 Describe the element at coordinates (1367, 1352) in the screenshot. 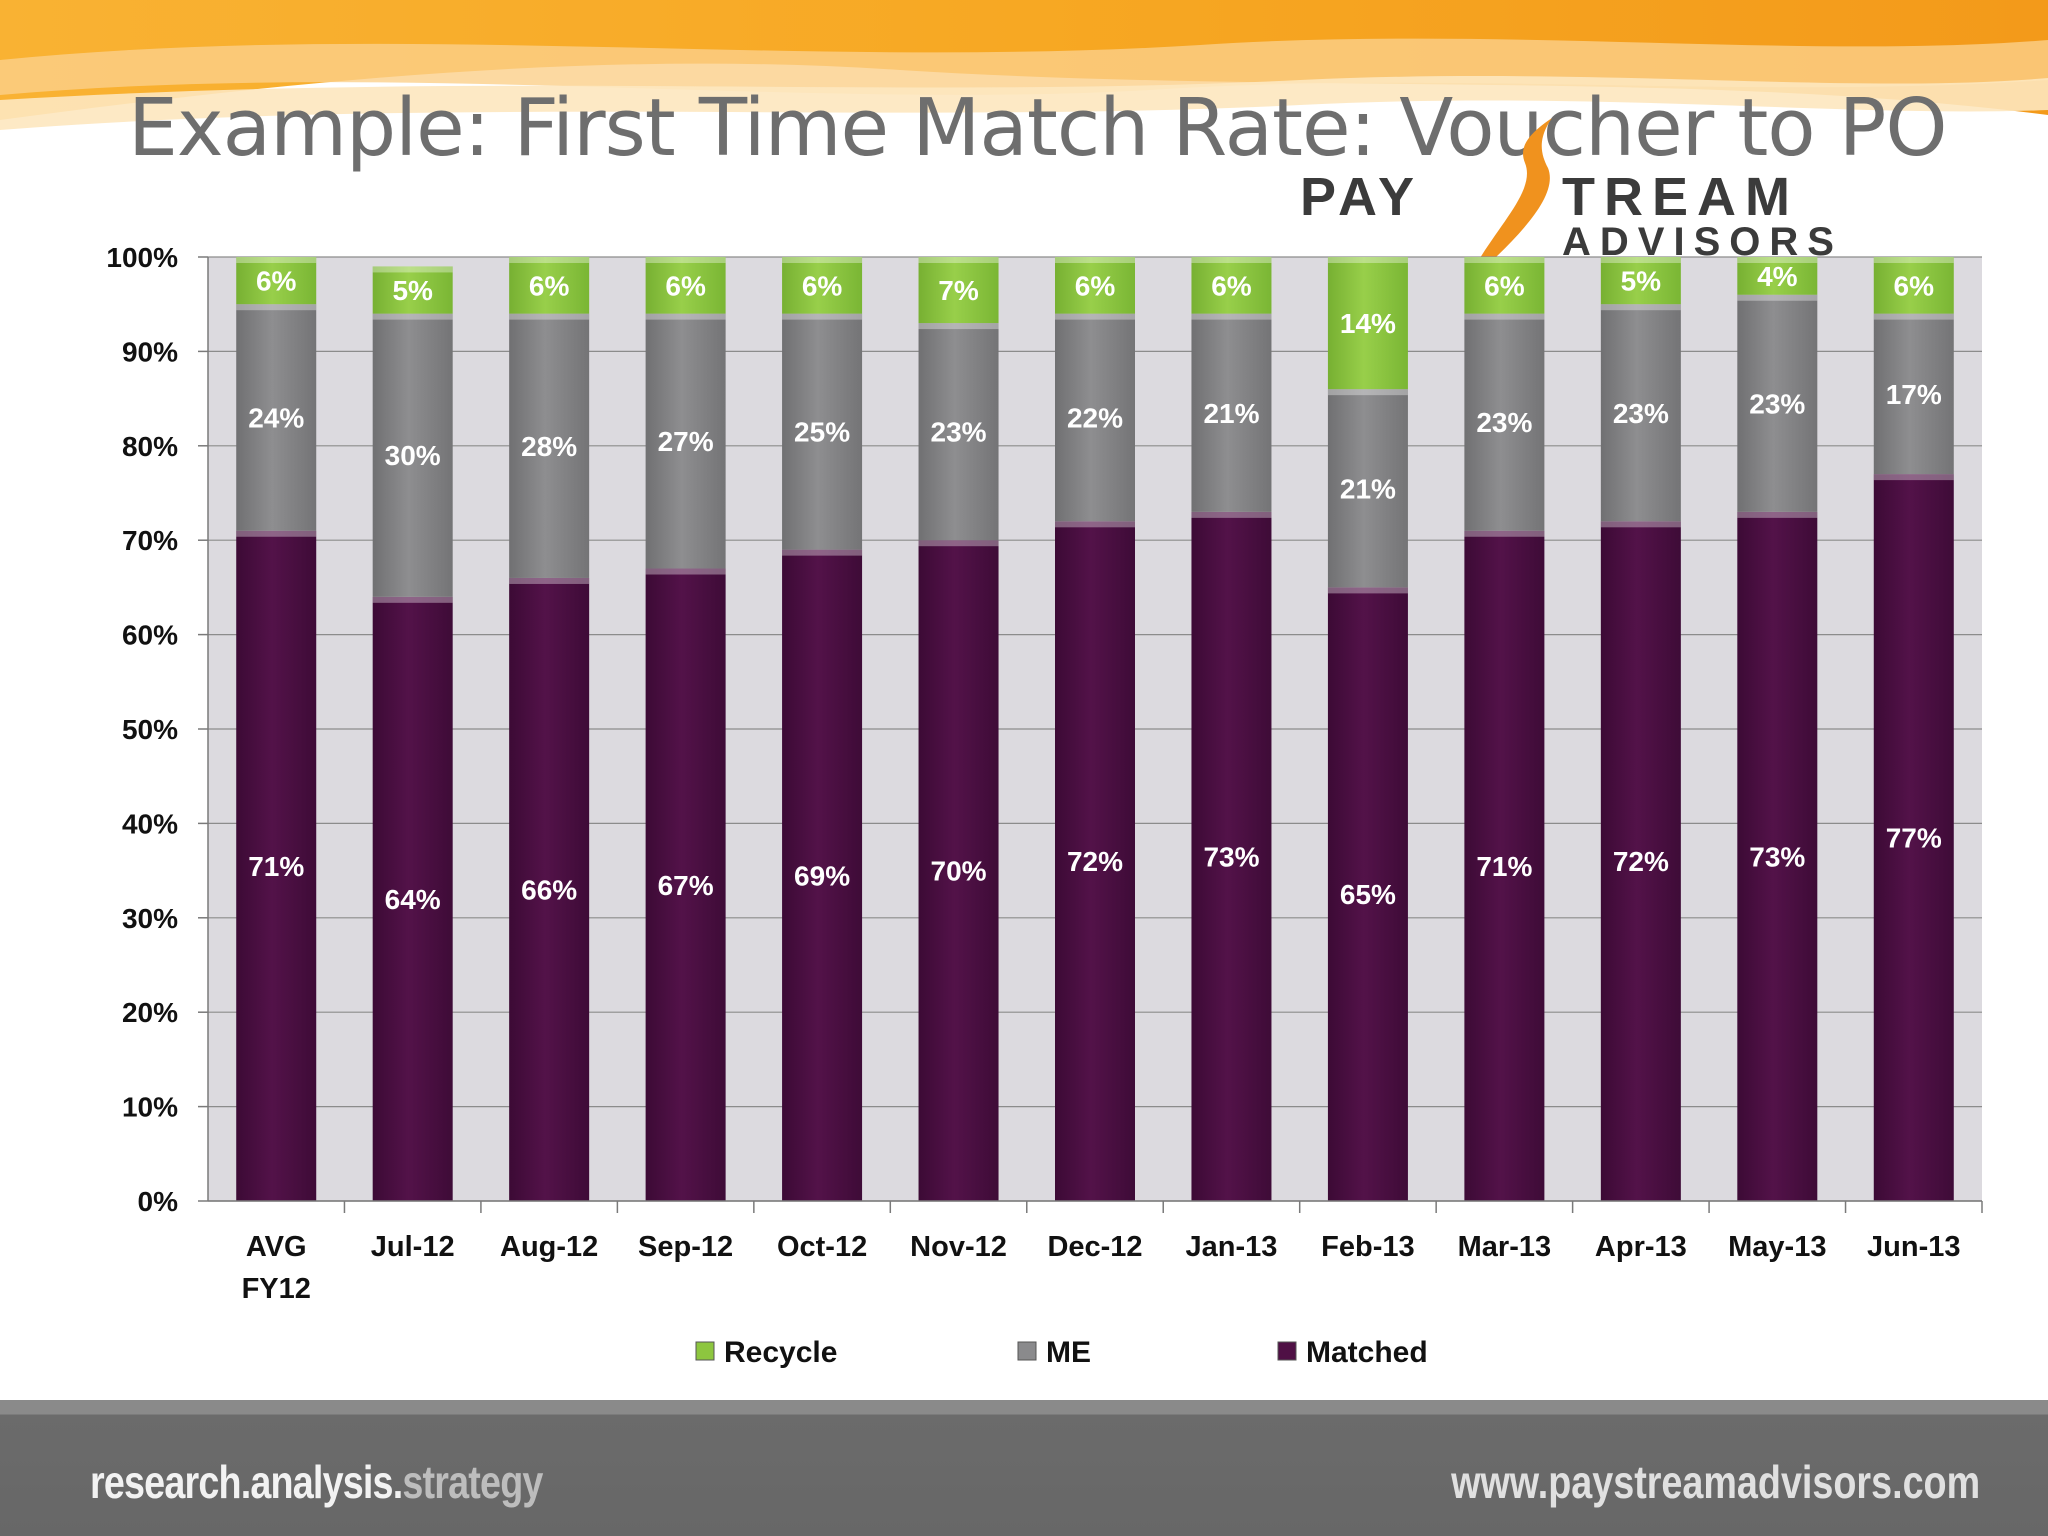

I see `legend-label-matched: Matched` at that location.